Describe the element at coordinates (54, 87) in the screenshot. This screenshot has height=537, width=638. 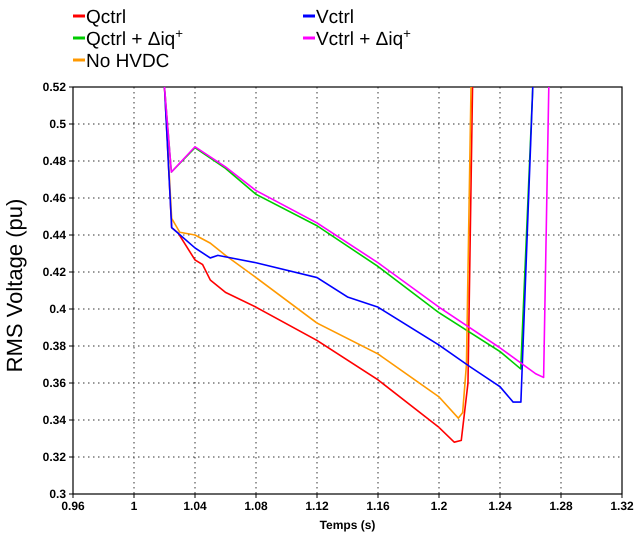
I see `y-tick-label: 0.52` at that location.